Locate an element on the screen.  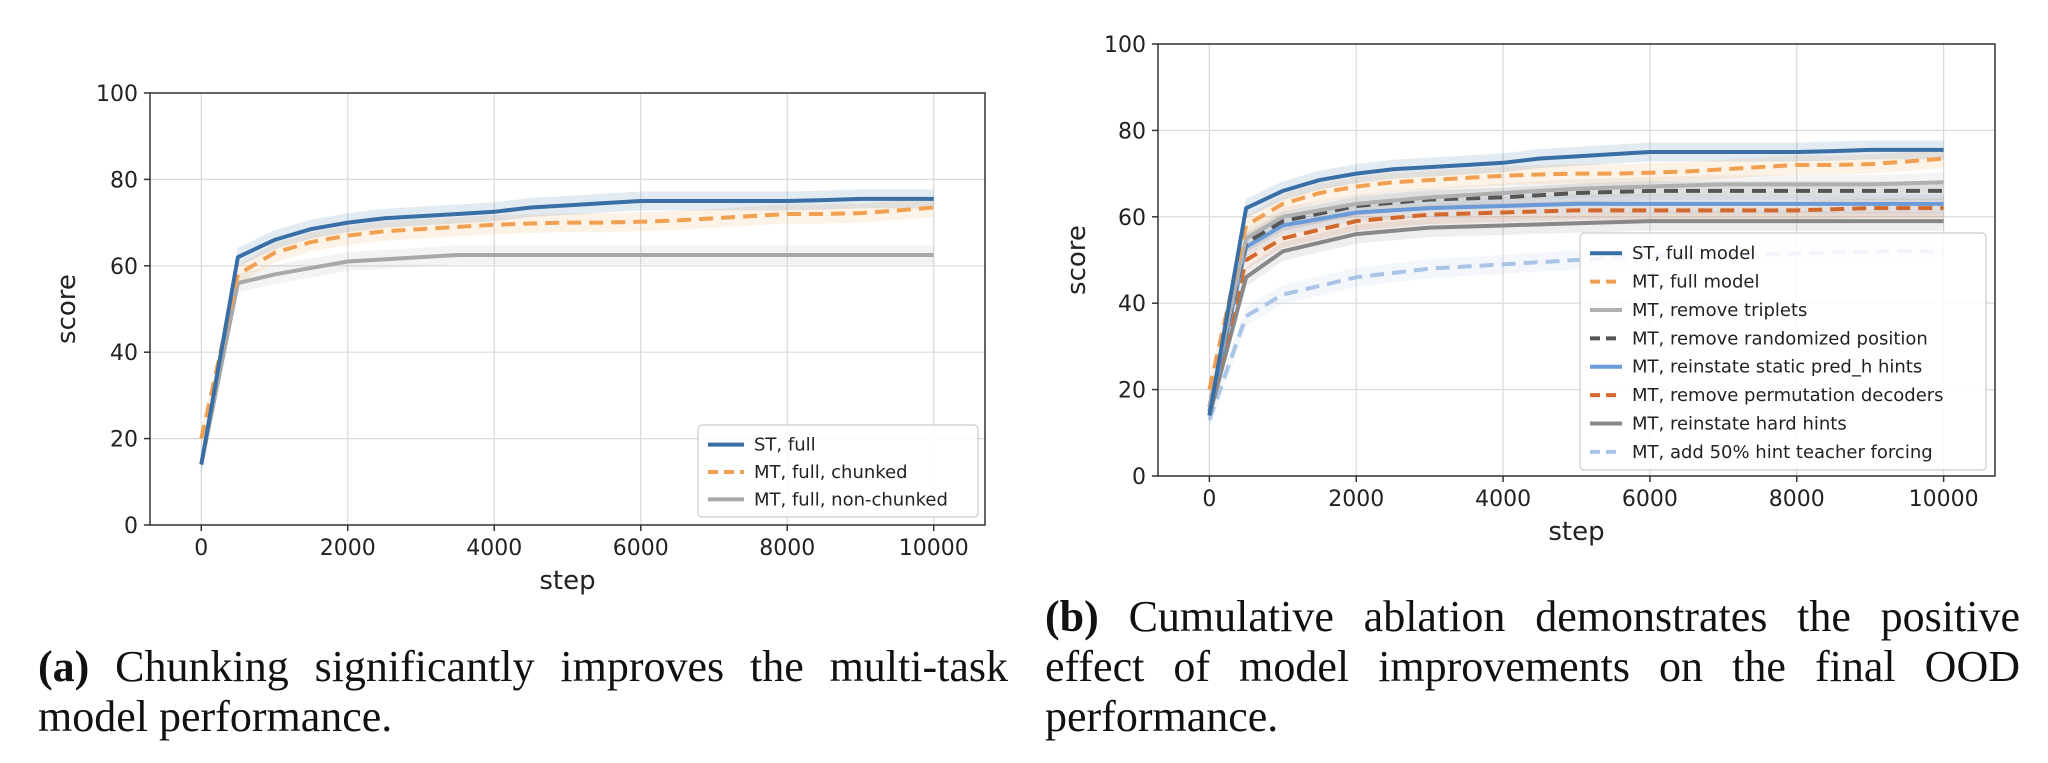
legend-label: MT, add 50% hint teacher forcing is located at coordinates (1782, 452).